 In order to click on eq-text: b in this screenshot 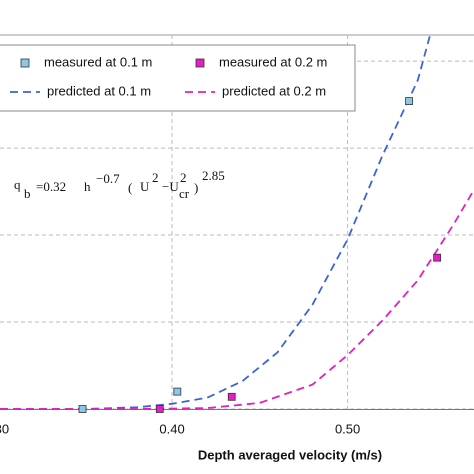, I will do `click(27, 193)`.